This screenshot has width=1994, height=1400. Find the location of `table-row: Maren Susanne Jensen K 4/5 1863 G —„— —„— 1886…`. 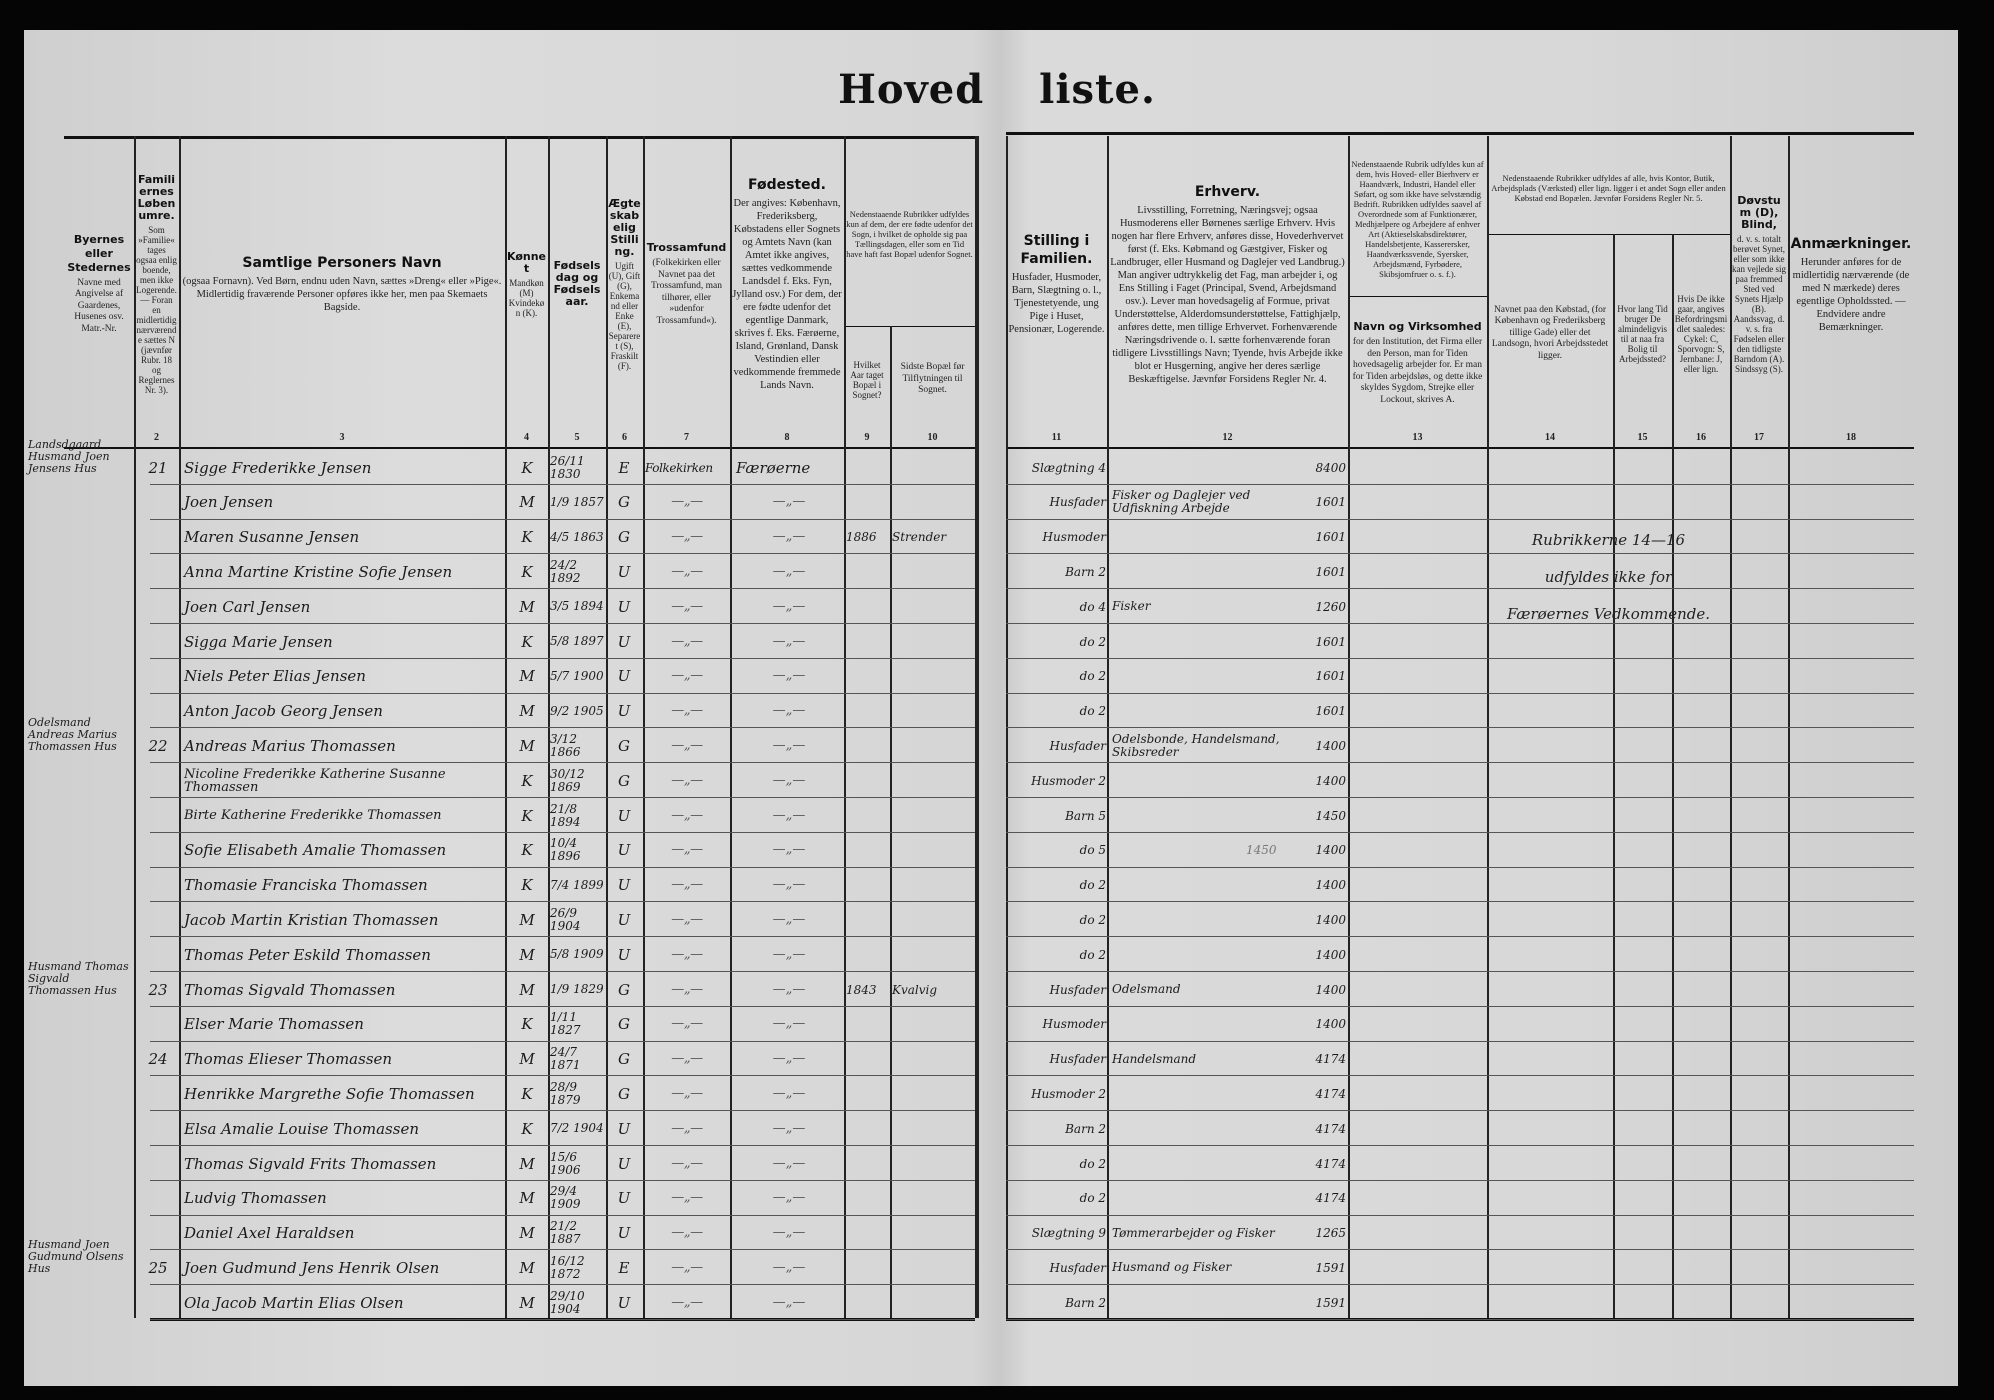

table-row: Maren Susanne Jensen K 4/5 1863 G —„— —„— 1886… is located at coordinates (997, 536).